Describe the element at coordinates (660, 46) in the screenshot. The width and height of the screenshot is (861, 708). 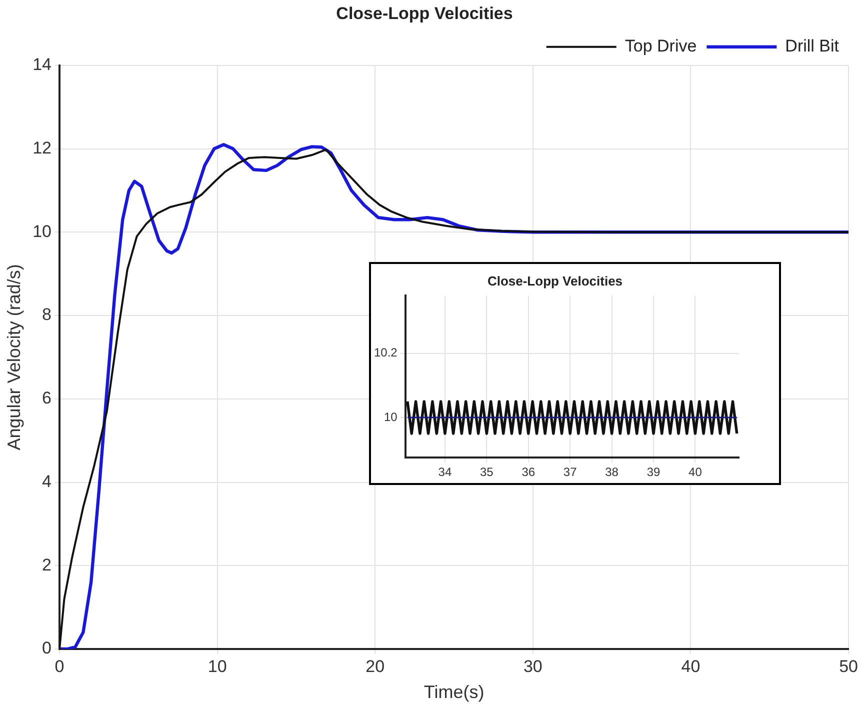
I see `legend-label: Top Drive` at that location.